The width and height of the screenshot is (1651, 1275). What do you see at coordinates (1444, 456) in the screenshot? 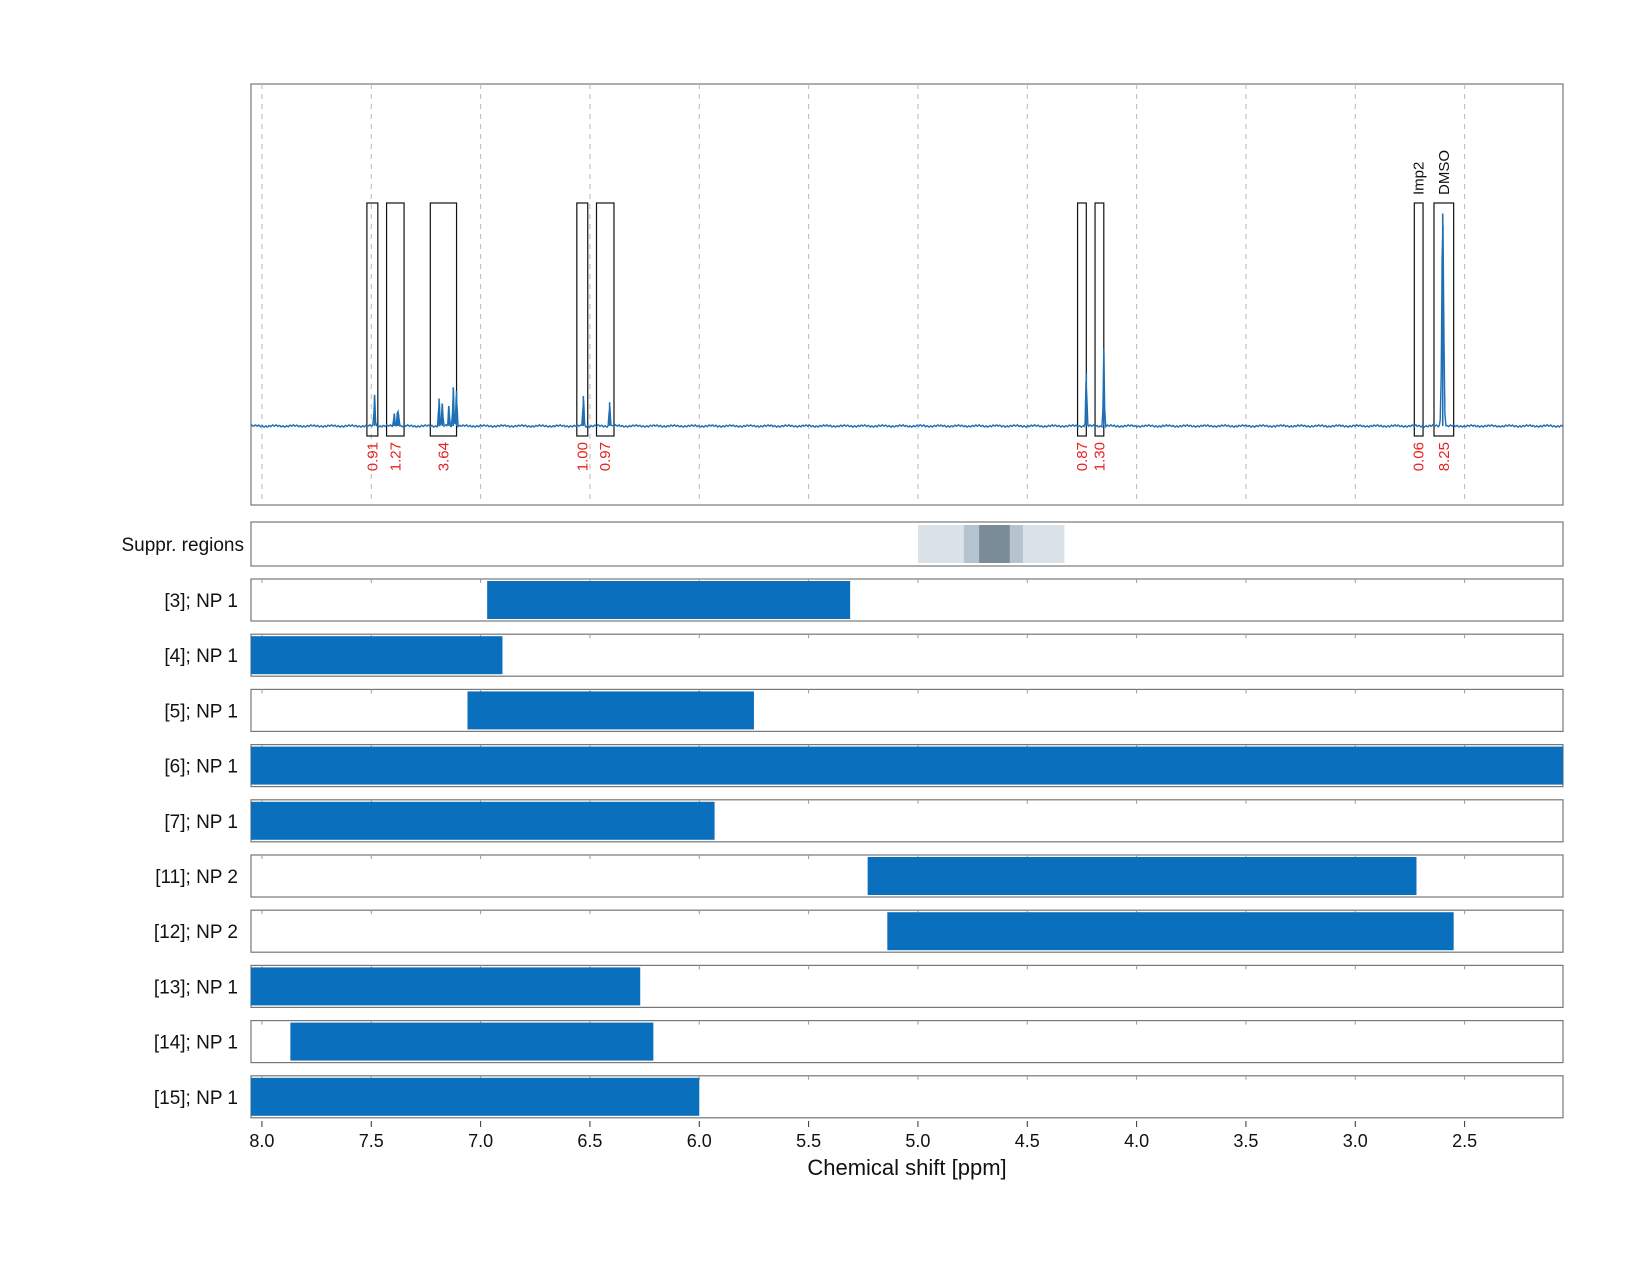
I see `integral-value: 8.25` at bounding box center [1444, 456].